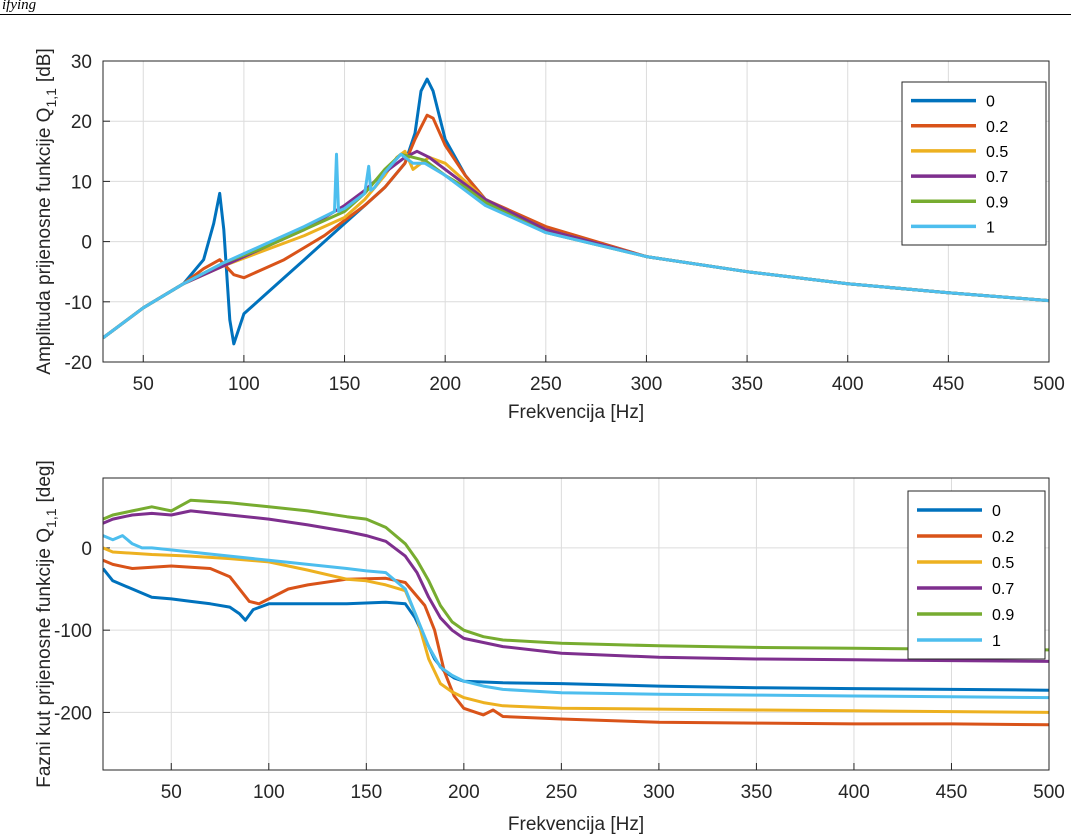 Image resolution: width=1071 pixels, height=836 pixels. I want to click on page-header-fragment: ifying, so click(19, 6).